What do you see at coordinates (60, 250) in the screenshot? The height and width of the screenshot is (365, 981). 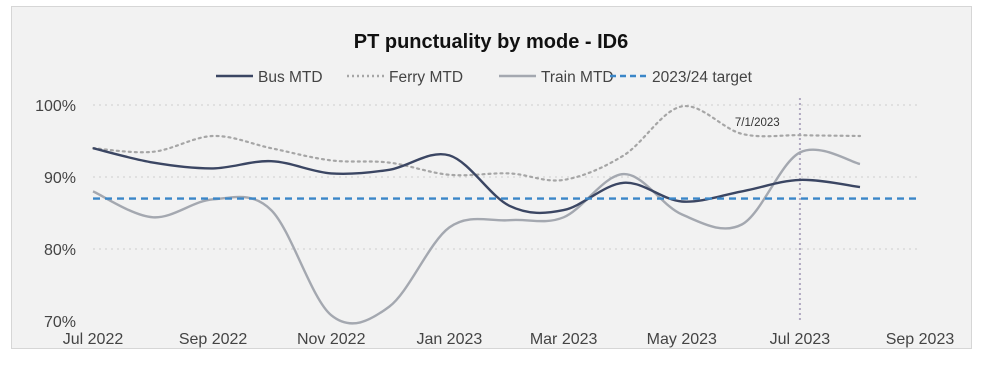 I see `y-tick-label: 80%` at bounding box center [60, 250].